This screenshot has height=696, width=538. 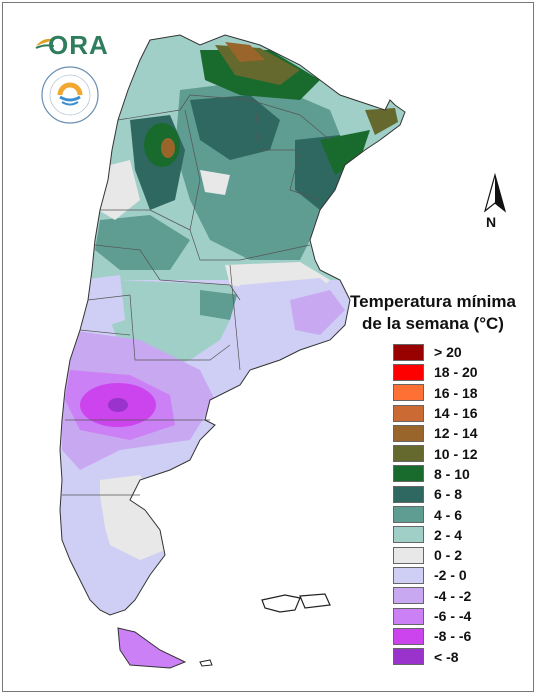 I want to click on legend-item: 18 - 20, so click(x=458, y=372).